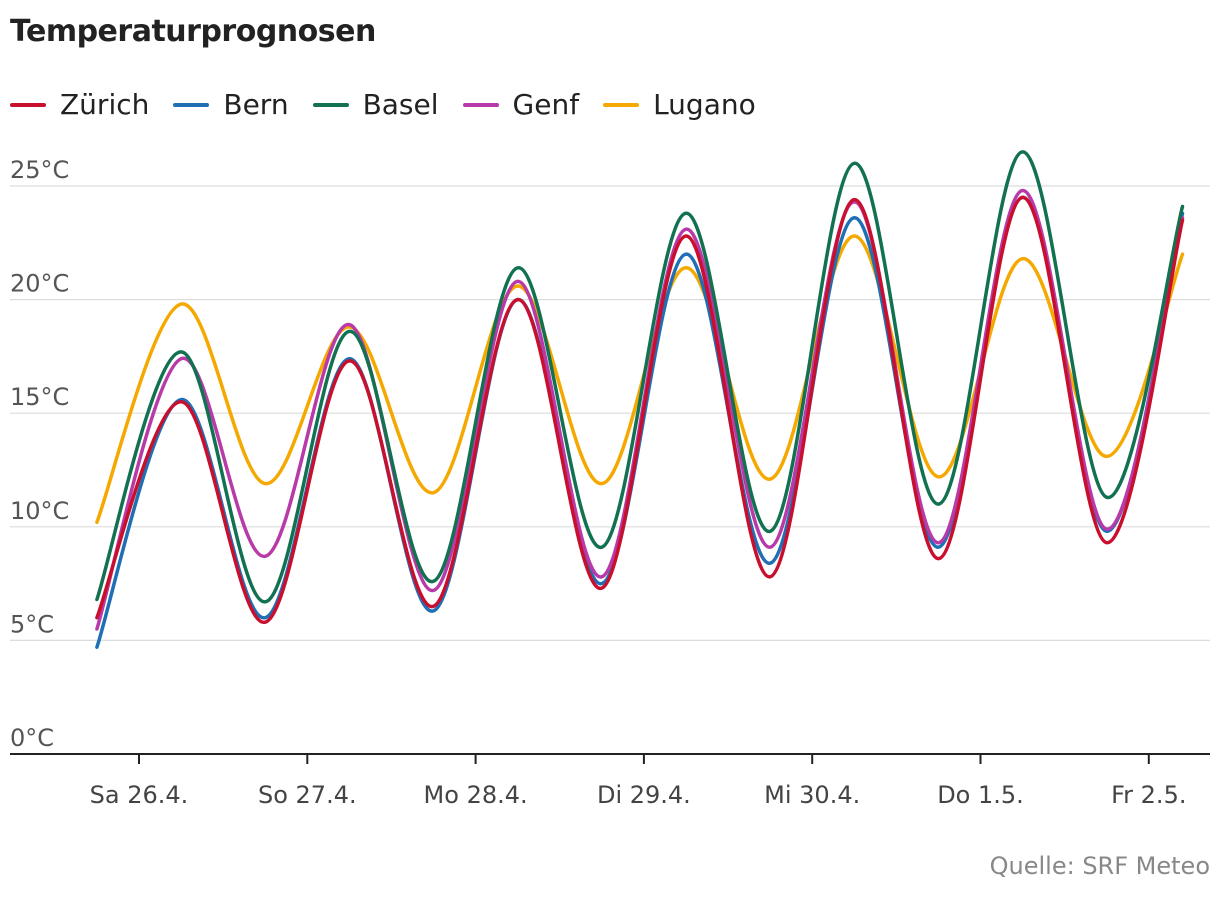  What do you see at coordinates (32, 624) in the screenshot?
I see `y-tick-label: 5°C` at bounding box center [32, 624].